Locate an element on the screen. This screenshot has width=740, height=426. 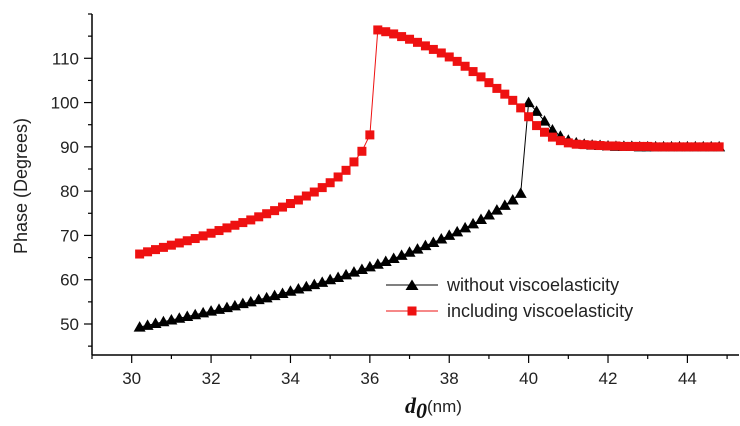
x-tick-label: 42 is located at coordinates (608, 378).